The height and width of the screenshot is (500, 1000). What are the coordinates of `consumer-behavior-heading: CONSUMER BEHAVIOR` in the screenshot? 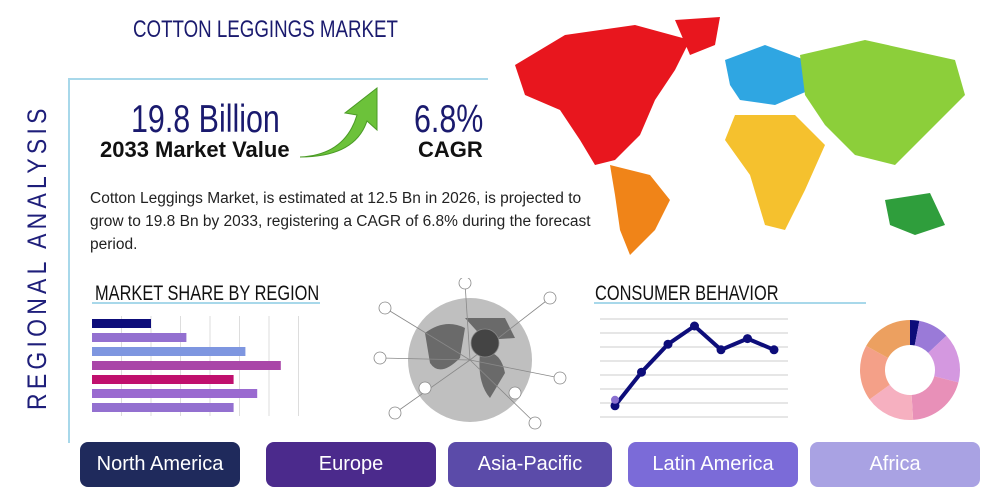 It's located at (687, 293).